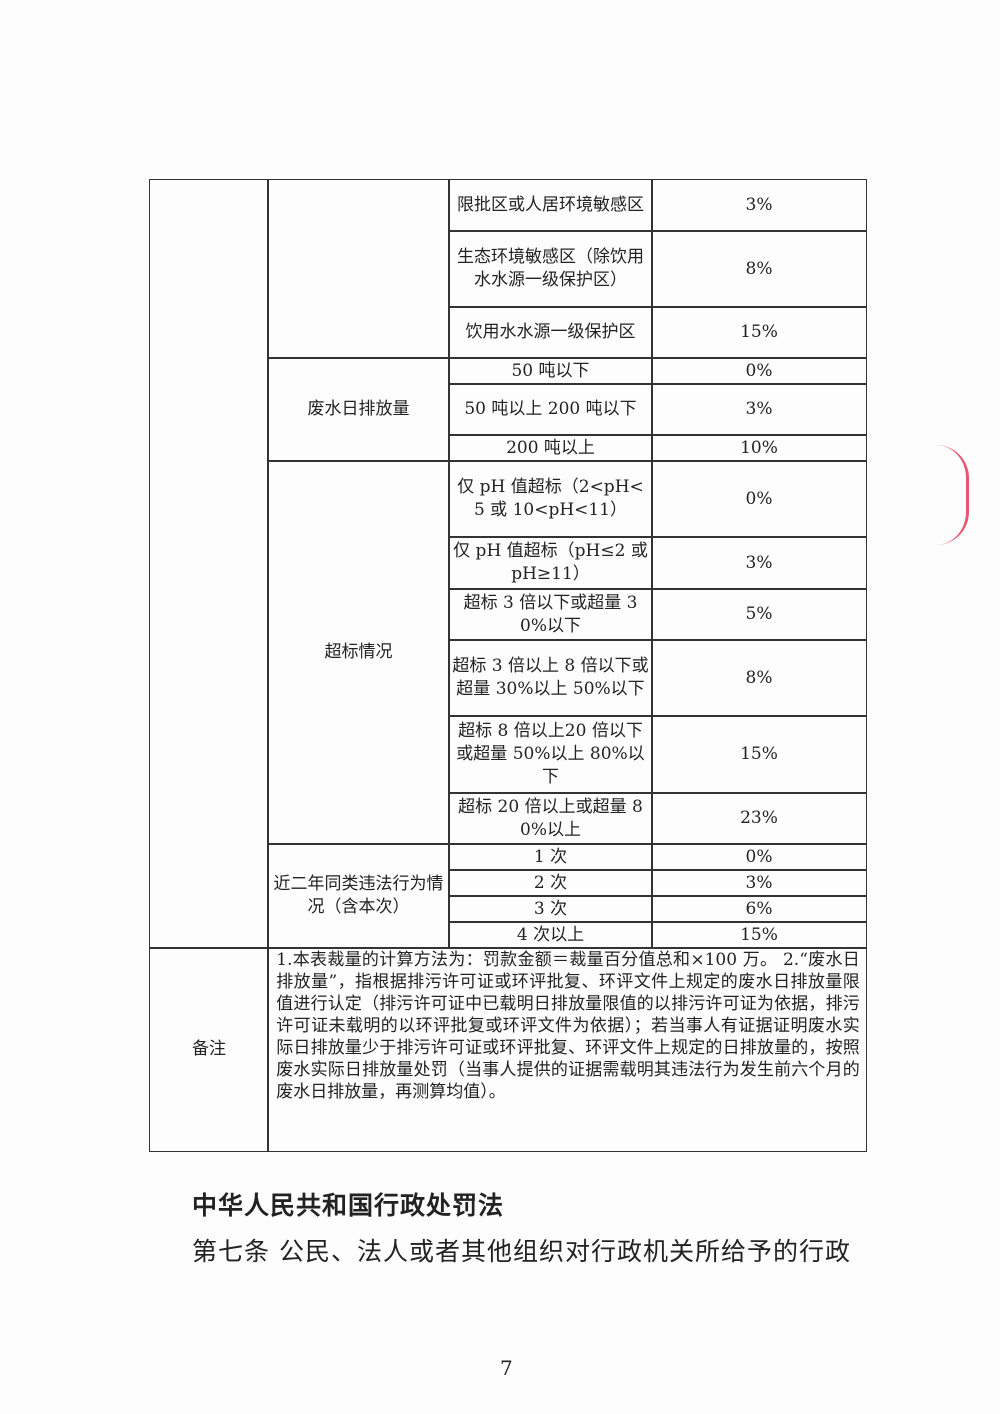 The height and width of the screenshot is (1414, 1000). What do you see at coordinates (550, 678) in the screenshot?
I see `criterion-cell: 超标 3 倍以上 8 倍以下或超量 30%以上 50%以下` at bounding box center [550, 678].